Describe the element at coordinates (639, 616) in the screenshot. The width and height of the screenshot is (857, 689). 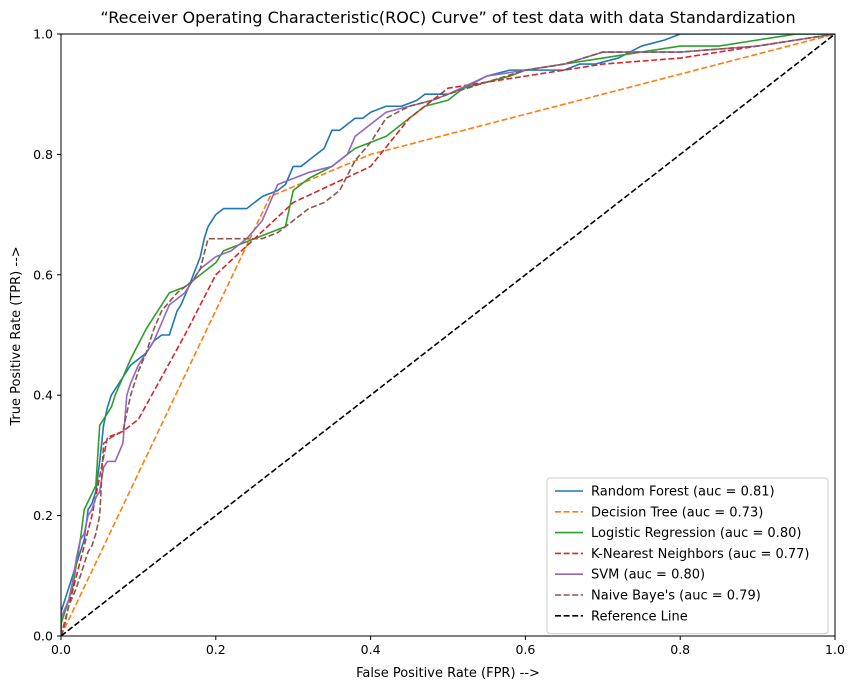
I see `legend-label-6: Reference Line` at that location.